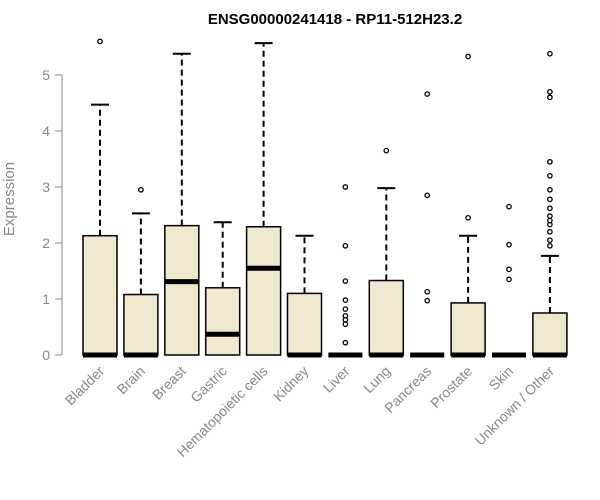 This screenshot has width=600, height=500. I want to click on x-tick-label: Lung, so click(376, 379).